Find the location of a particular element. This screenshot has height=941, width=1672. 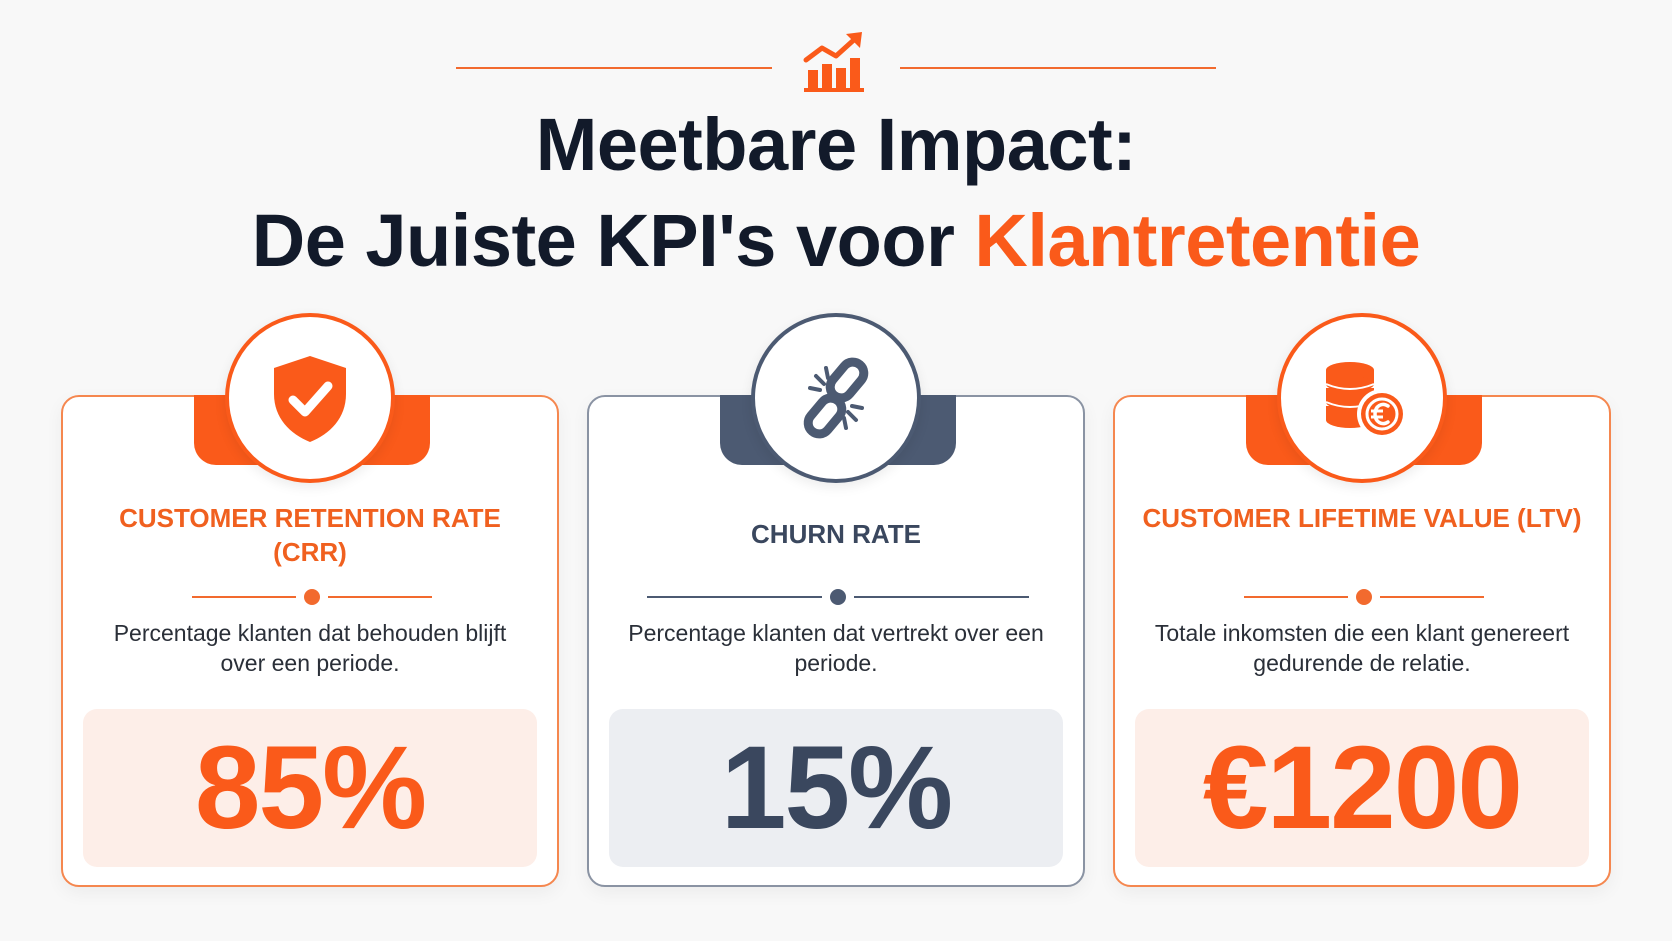

kpi-value: 85% is located at coordinates (310, 788).